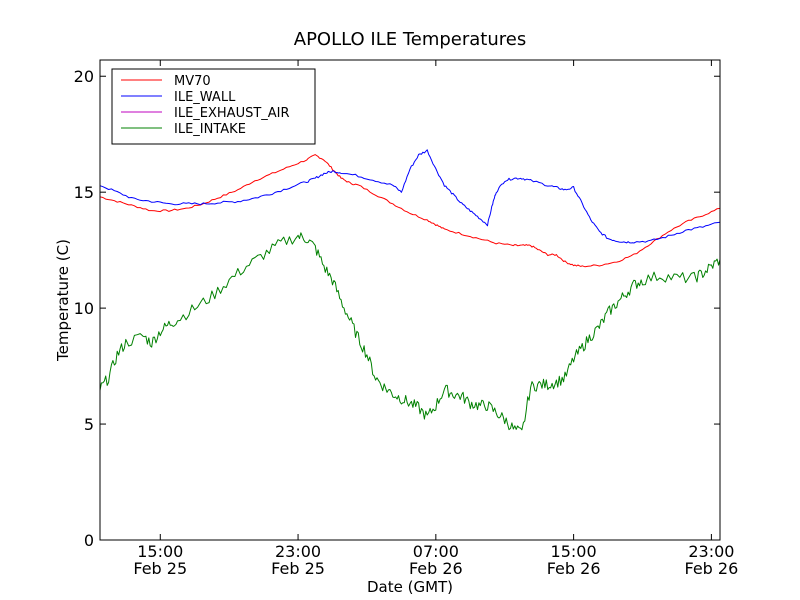 The height and width of the screenshot is (600, 800). What do you see at coordinates (84, 76) in the screenshot?
I see `y-tick-label: 20` at bounding box center [84, 76].